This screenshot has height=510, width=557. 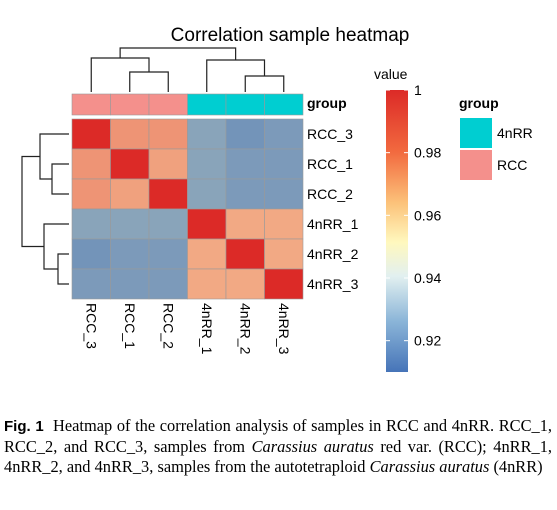 What do you see at coordinates (168, 326) in the screenshot?
I see `column-label: RCC_2` at bounding box center [168, 326].